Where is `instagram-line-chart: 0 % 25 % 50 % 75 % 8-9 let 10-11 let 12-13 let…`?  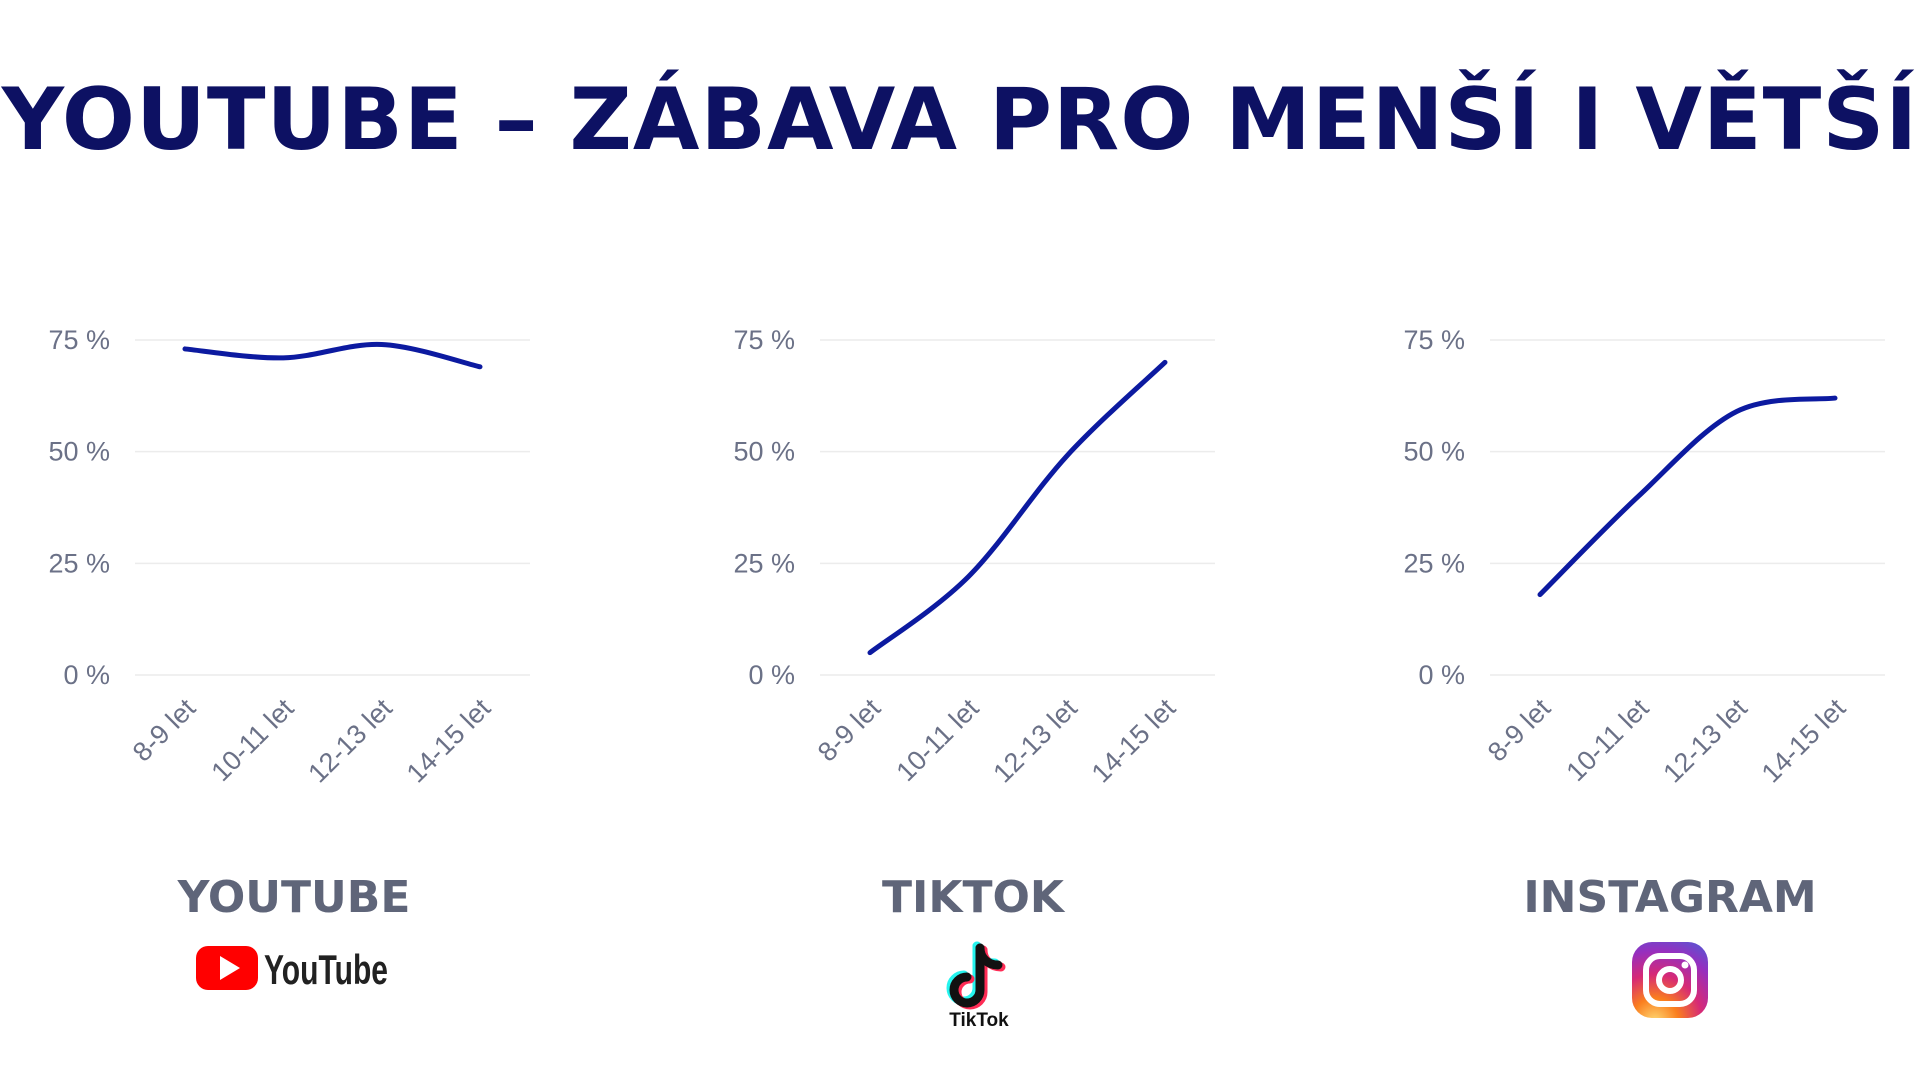
instagram-line-chart: 0 % 25 % 50 % 75 % 8-9 let 10-11 let 12-13 let… is located at coordinates (1644, 557).